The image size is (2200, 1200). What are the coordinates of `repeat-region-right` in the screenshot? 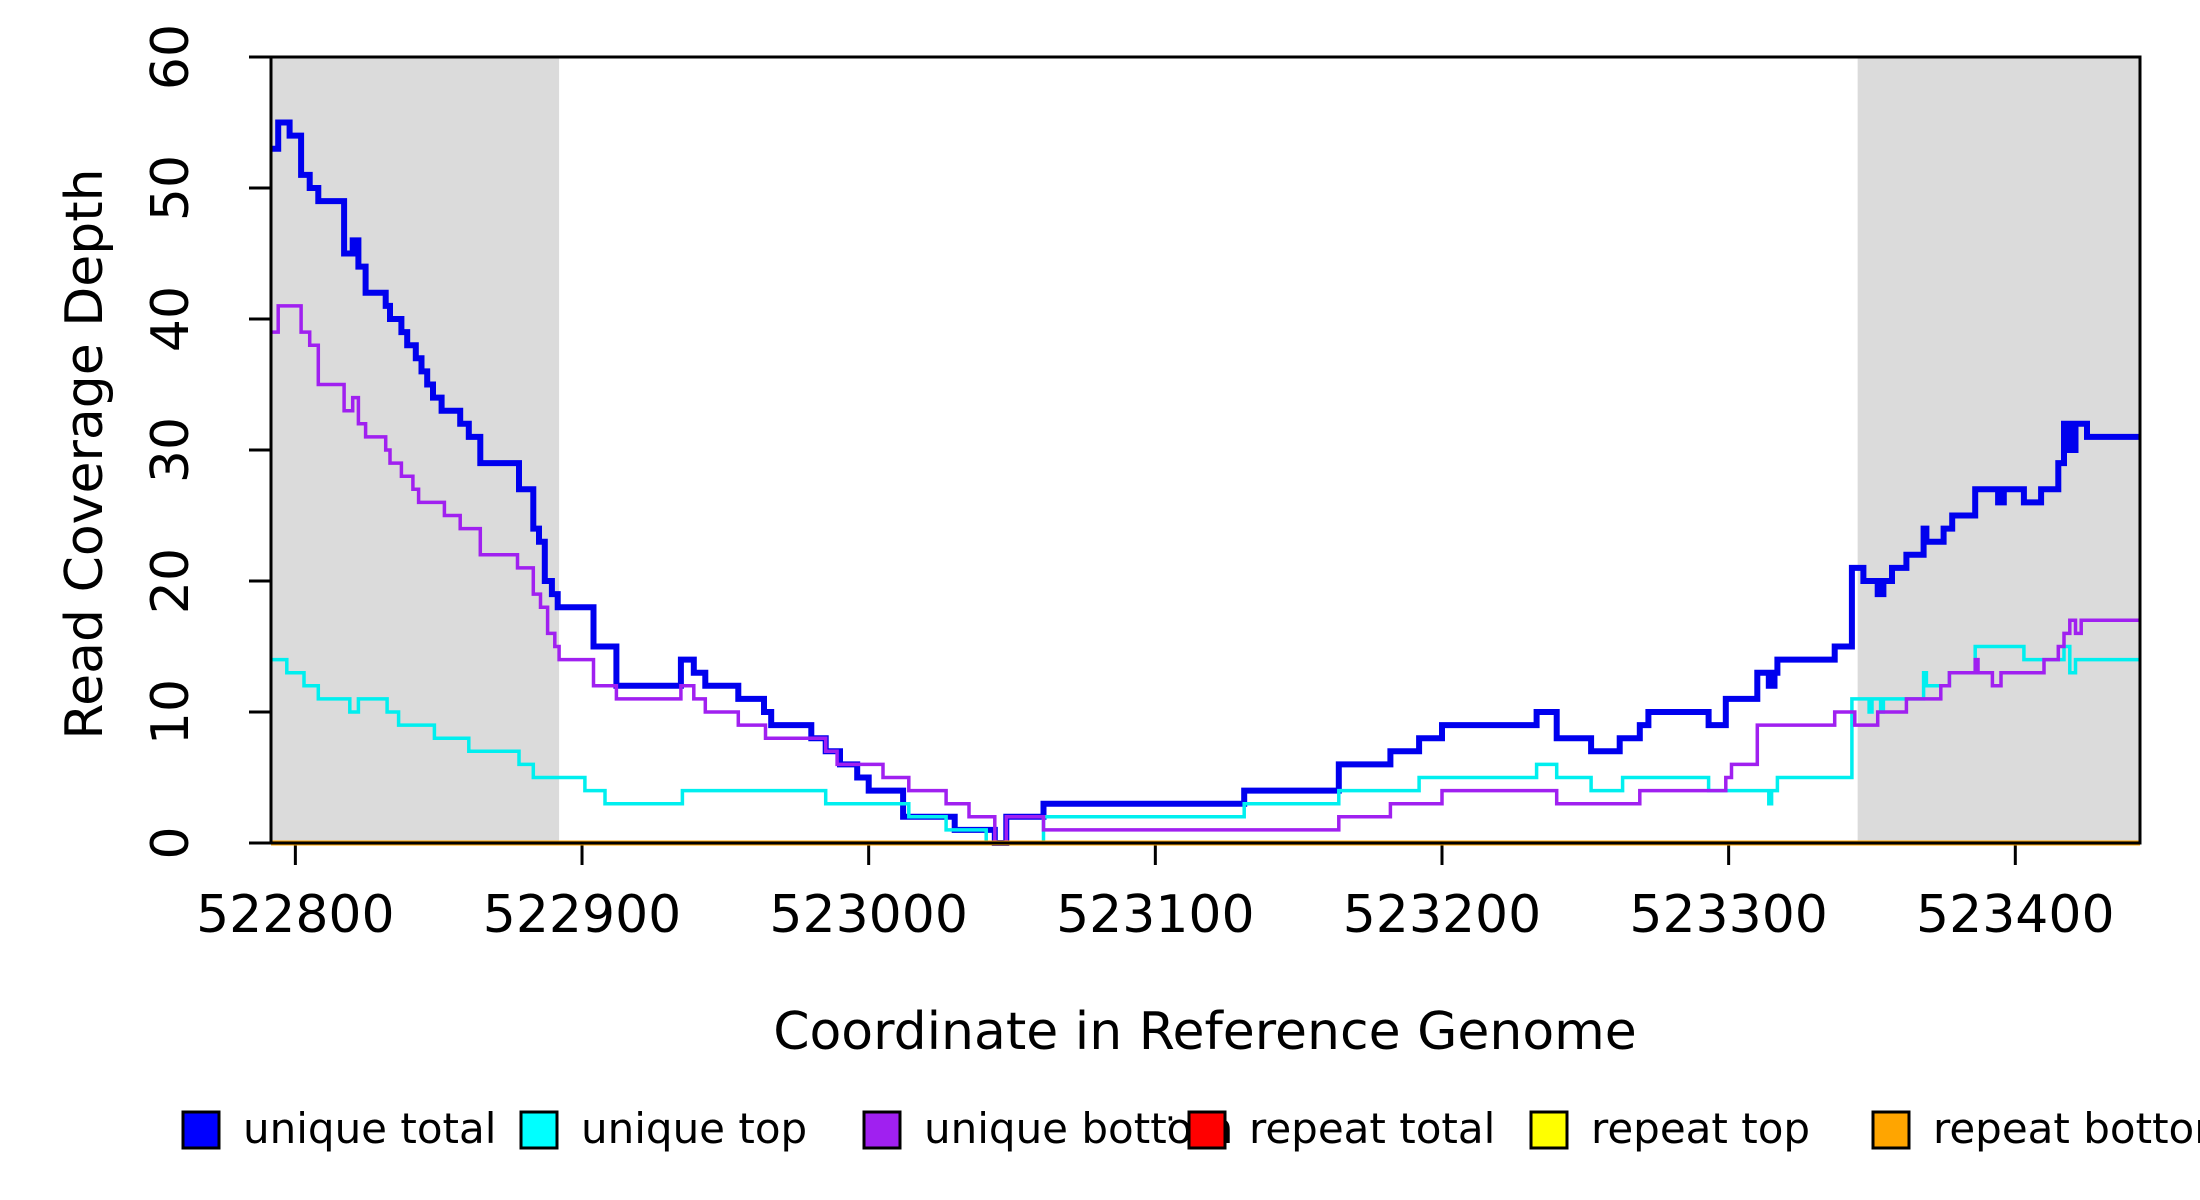 It's located at (1998, 450).